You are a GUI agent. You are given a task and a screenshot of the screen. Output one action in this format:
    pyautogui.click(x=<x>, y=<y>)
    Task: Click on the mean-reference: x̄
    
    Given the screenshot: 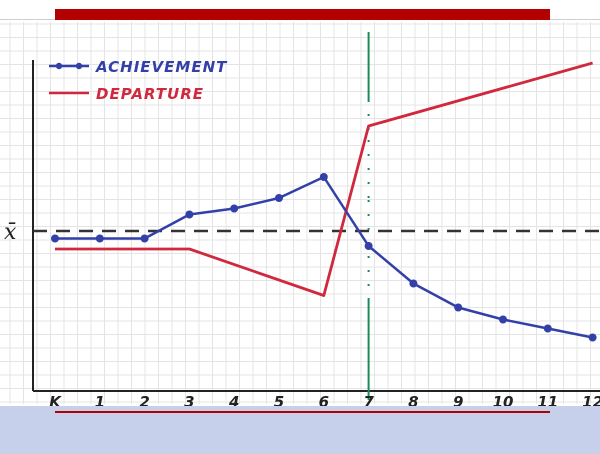 What is the action you would take?
    pyautogui.click(x=302, y=232)
    